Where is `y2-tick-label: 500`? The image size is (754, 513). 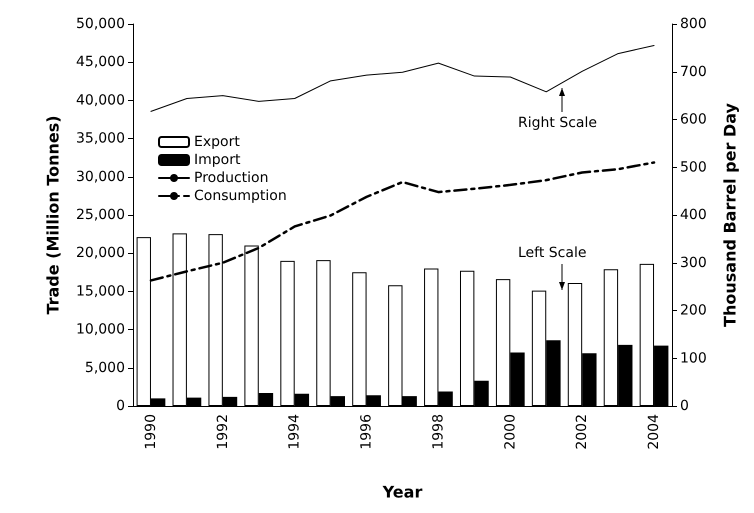
y2-tick-label: 500 is located at coordinates (693, 167).